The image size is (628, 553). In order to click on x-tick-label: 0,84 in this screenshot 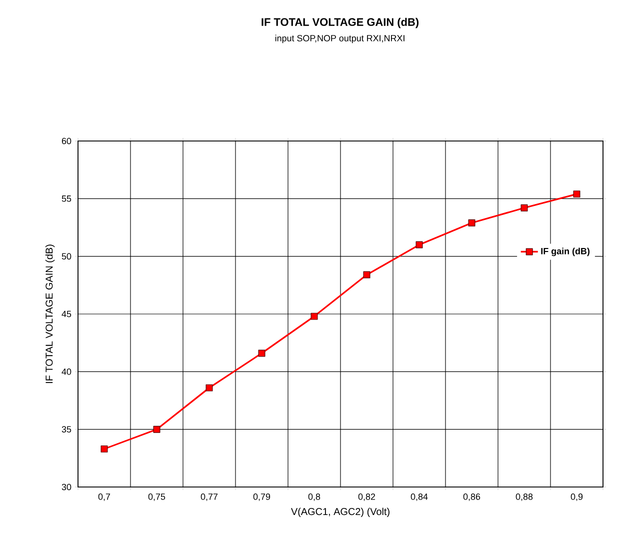, I will do `click(419, 497)`.